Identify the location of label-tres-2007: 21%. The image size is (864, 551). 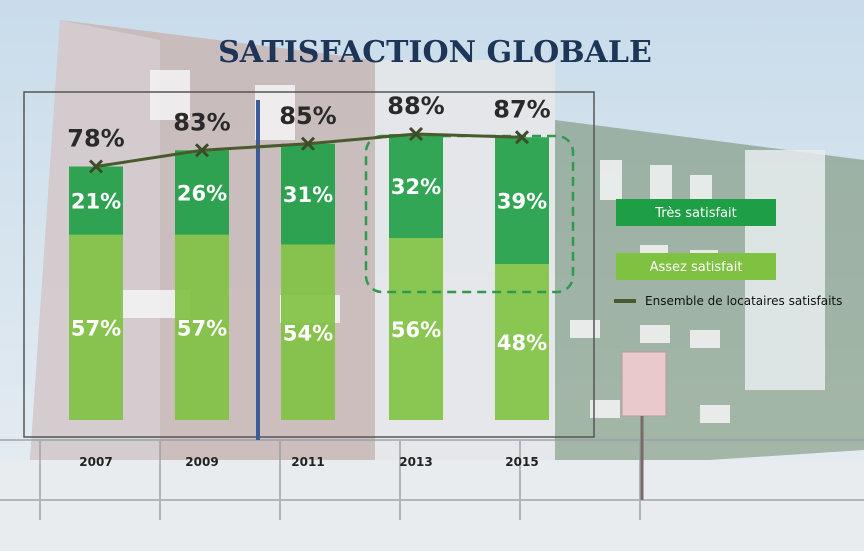
(96, 202).